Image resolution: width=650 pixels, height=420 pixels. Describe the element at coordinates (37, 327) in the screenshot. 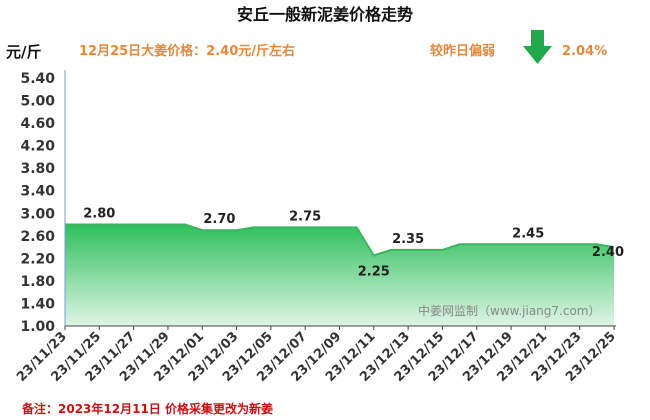

I see `y-tick-label: 1.00` at that location.